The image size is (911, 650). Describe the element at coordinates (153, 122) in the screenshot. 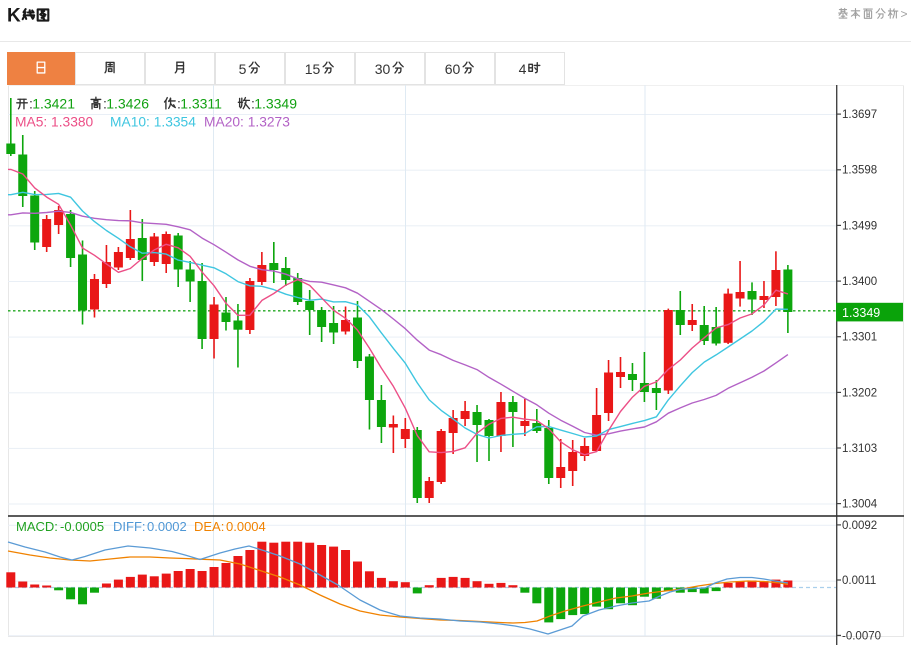

I see `svg-text: MA10: 1.3354` at that location.